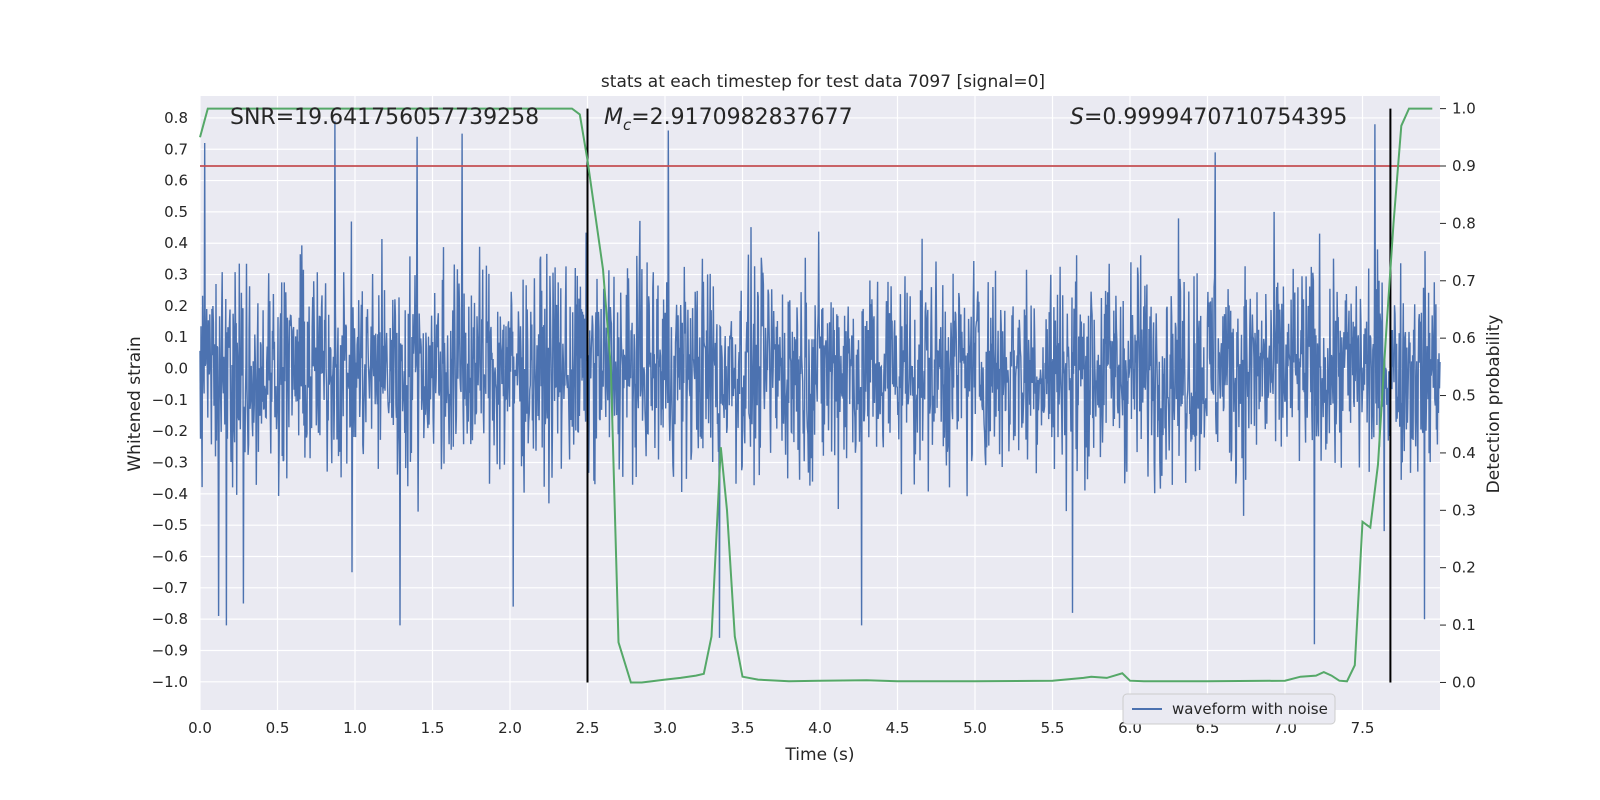  I want to click on y-tick-label: −0.1, so click(170, 400).